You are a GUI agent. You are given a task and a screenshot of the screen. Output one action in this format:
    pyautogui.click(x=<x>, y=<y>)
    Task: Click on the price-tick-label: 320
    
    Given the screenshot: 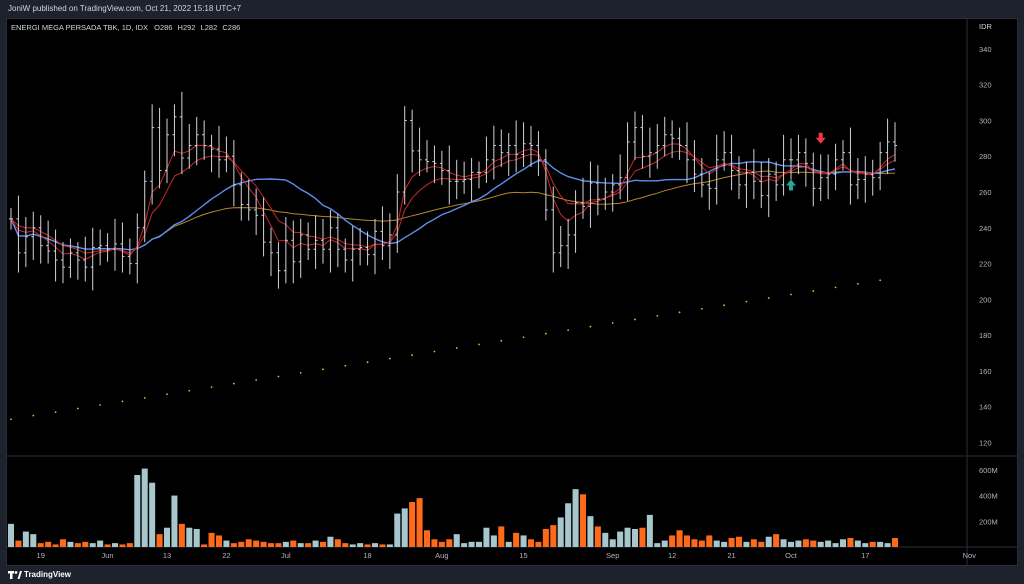 What is the action you would take?
    pyautogui.click(x=985, y=85)
    